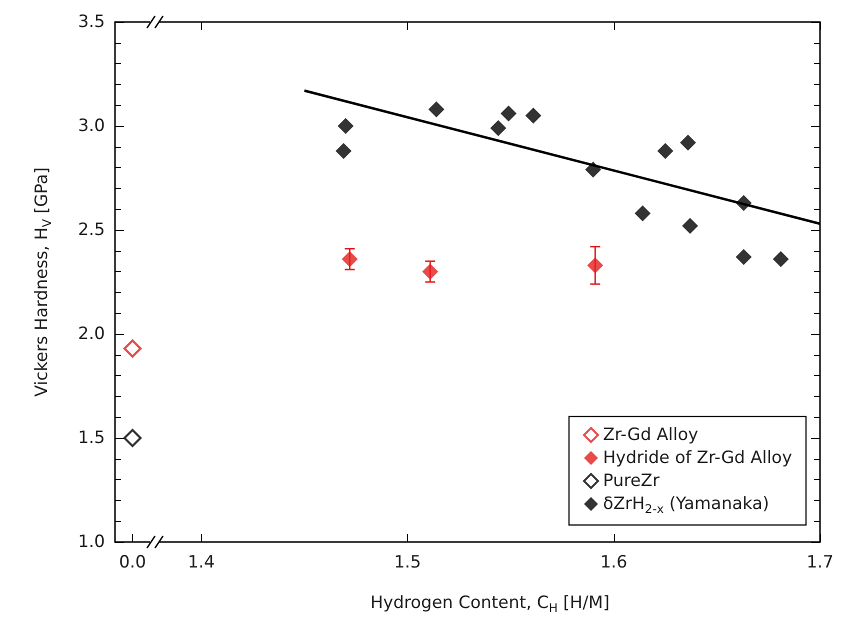  I want to click on x-tick-label: 1.5, so click(408, 562).